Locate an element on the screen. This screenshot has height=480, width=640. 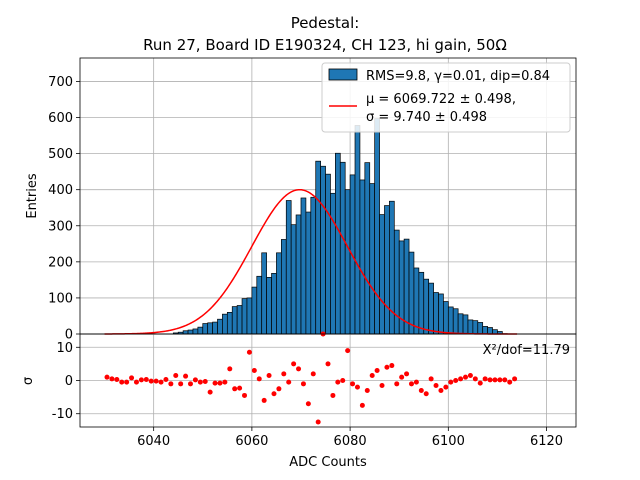
residual-points is located at coordinates (311, 378).